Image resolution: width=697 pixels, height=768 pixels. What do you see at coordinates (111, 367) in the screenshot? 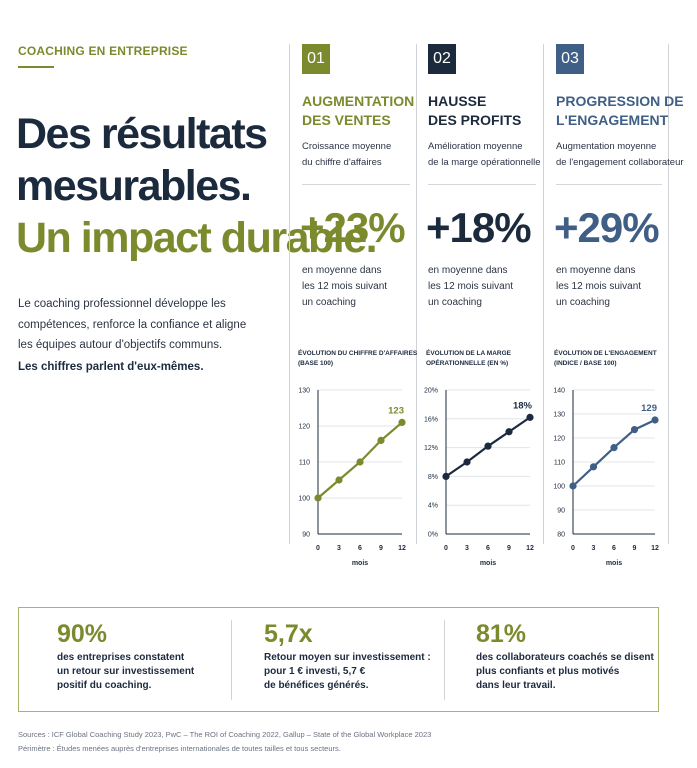
I see `intro-strong: Les chiffres parlent d'eux-mêmes.` at bounding box center [111, 367].